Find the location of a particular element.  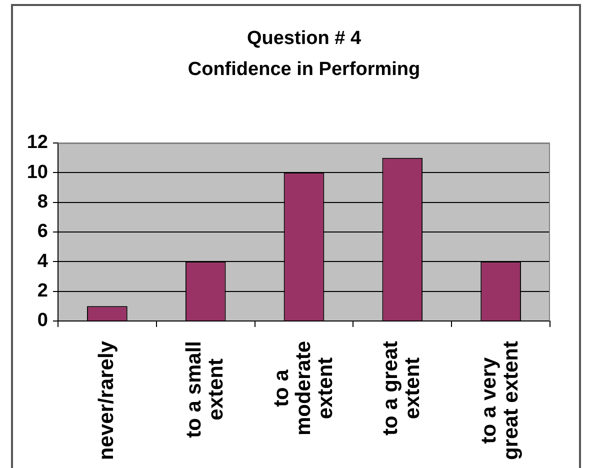

x-tick-label: to a moderate extent is located at coordinates (303, 388).